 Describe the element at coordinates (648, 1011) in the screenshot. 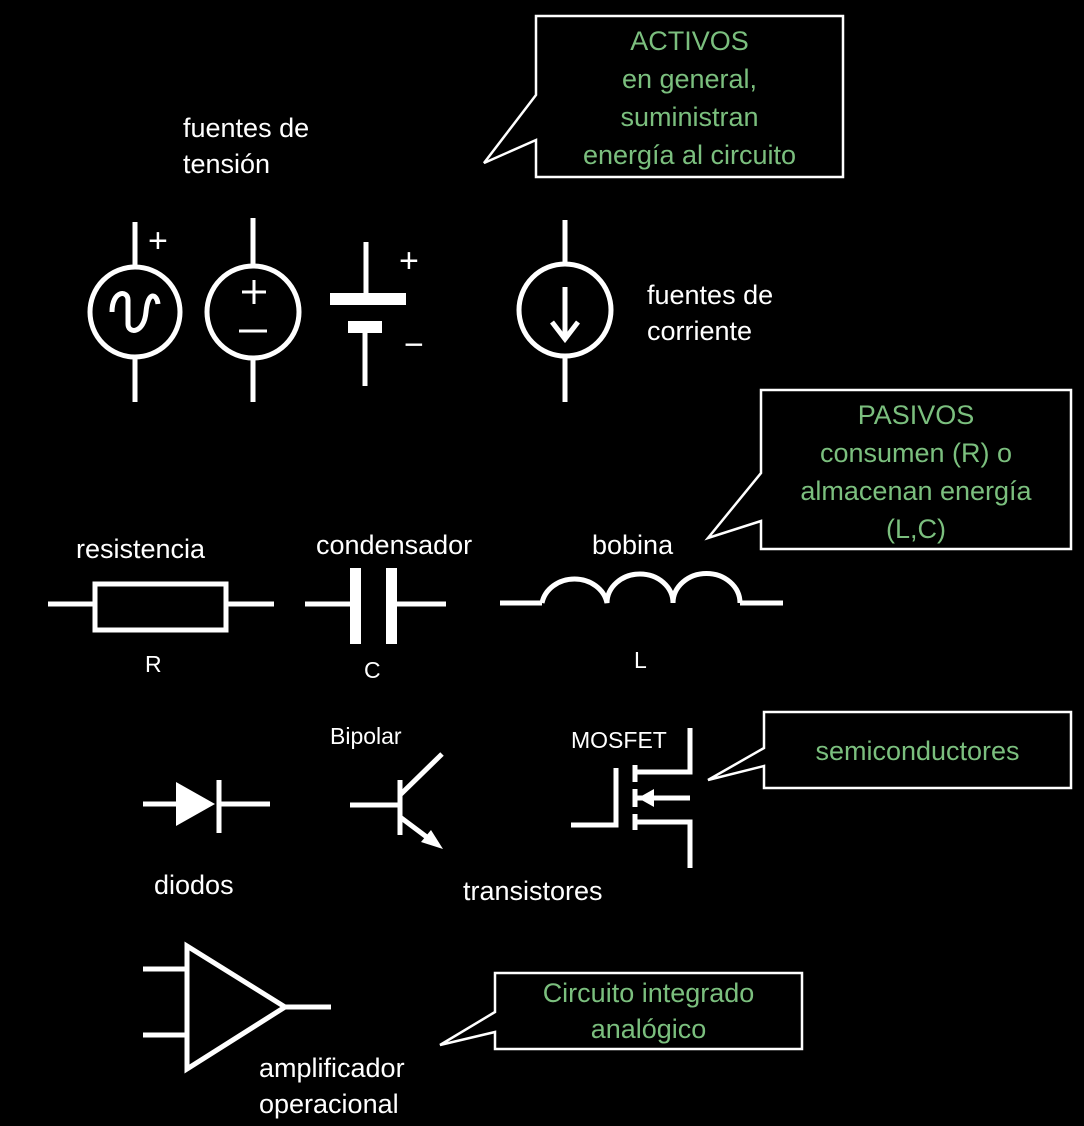

I see `callout-circuito-integrado-text: Circuito integrado analógico` at that location.